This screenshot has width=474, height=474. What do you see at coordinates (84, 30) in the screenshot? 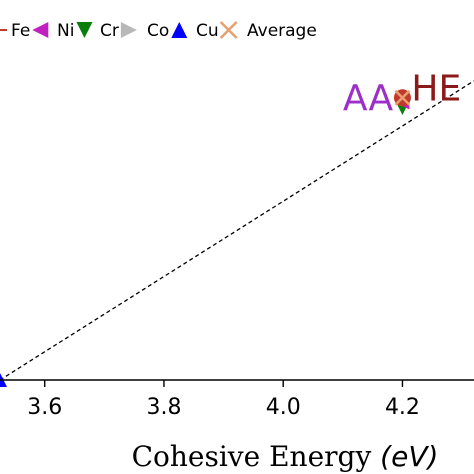
I see `legend-marker-ni` at bounding box center [84, 30].